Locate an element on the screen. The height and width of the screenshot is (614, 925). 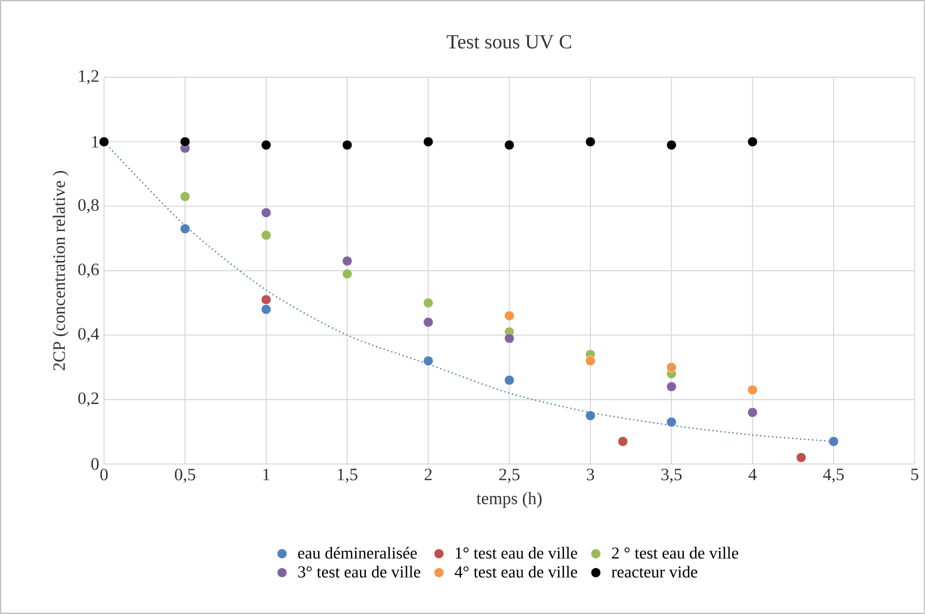
x-tick-label: 2,5 is located at coordinates (509, 475).